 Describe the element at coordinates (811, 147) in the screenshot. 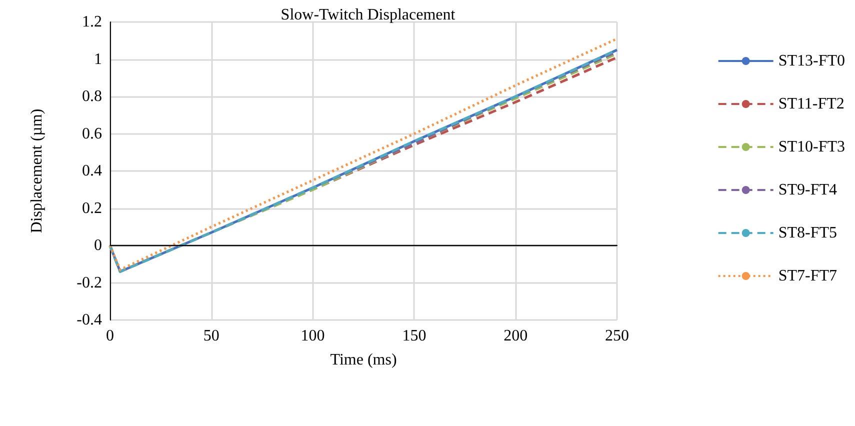

I see `legend-label: ST10-FT3` at that location.